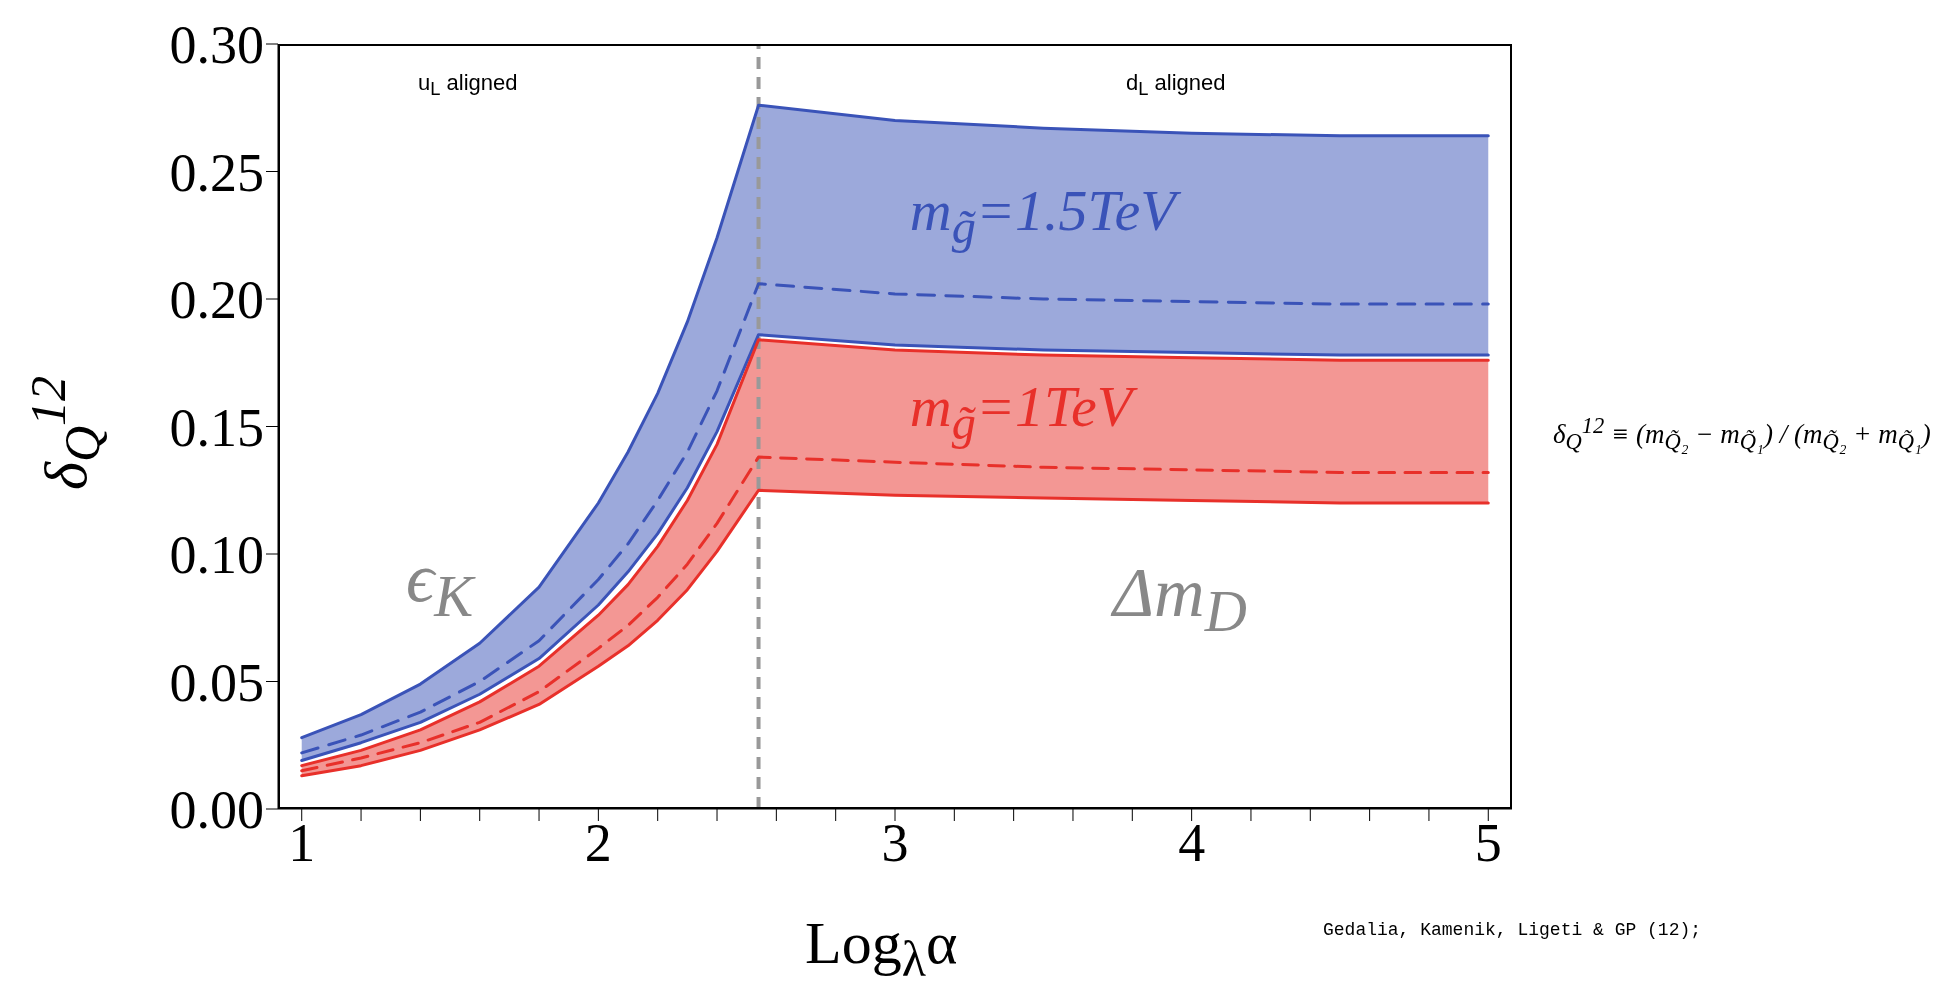 Image resolution: width=1959 pixels, height=1002 pixels. Describe the element at coordinates (1488, 843) in the screenshot. I see `x-tick-label: 5` at that location.